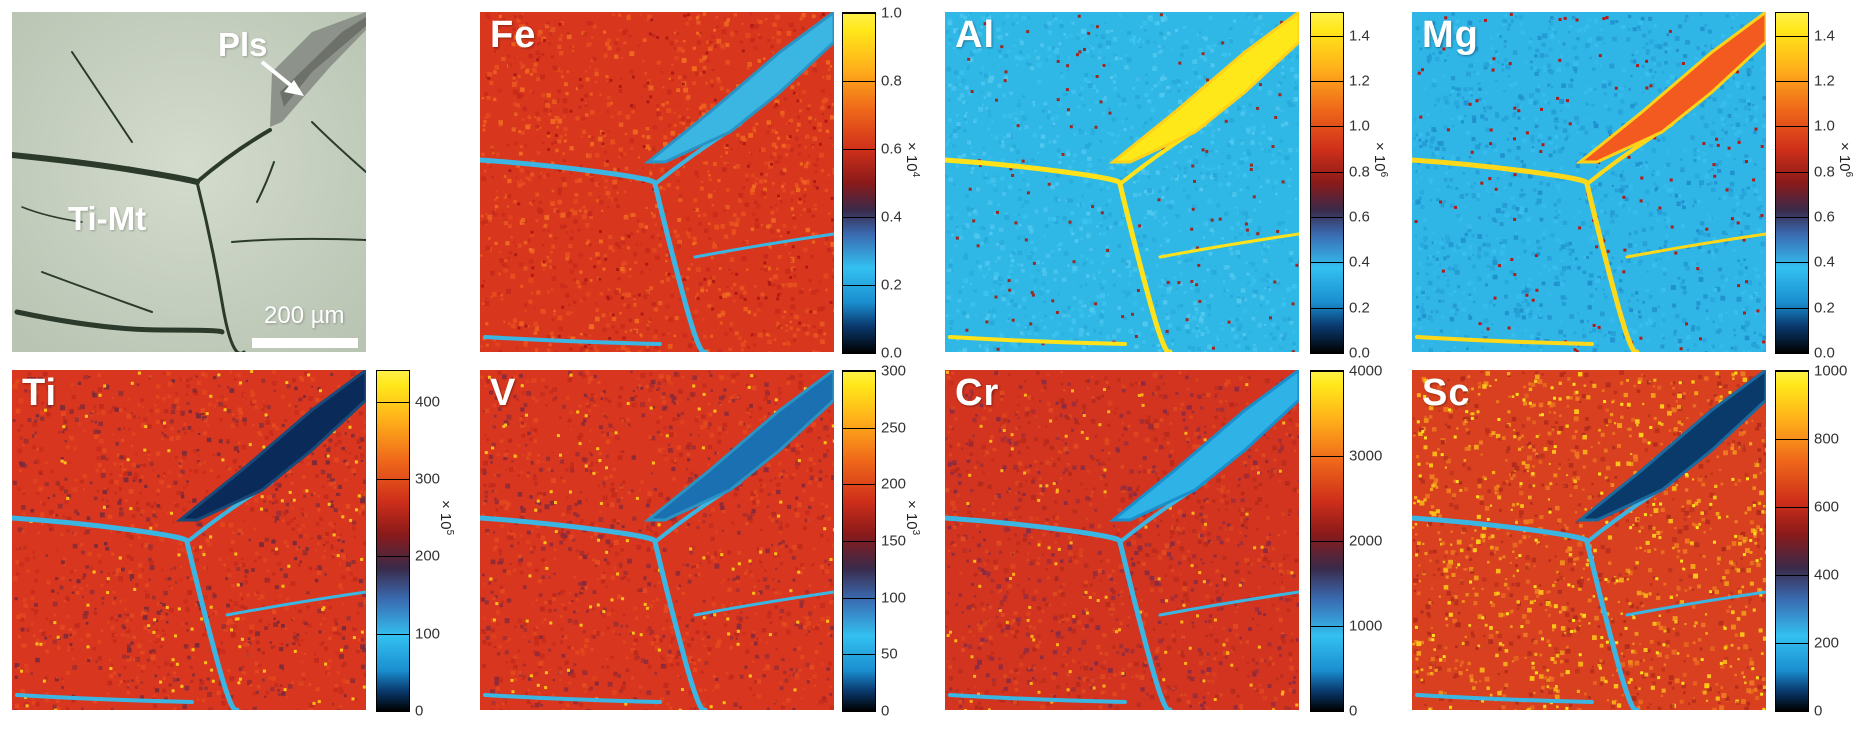 This screenshot has width=1868, height=729. Describe the element at coordinates (977, 393) in the screenshot. I see `element-label-cr: Cr` at that location.